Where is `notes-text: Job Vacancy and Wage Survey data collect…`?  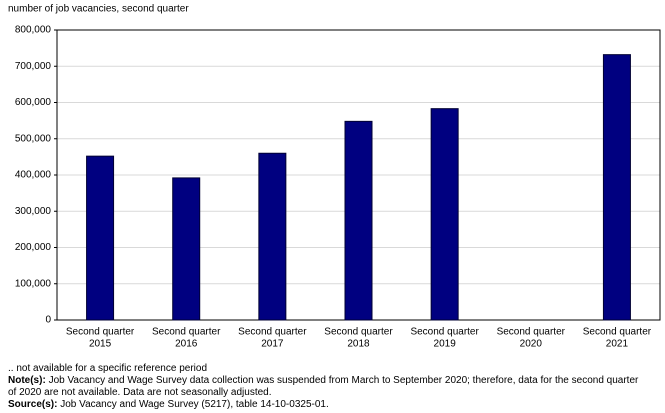
notes-text: Job Vacancy and Wage Survey data collect… is located at coordinates (323, 386).